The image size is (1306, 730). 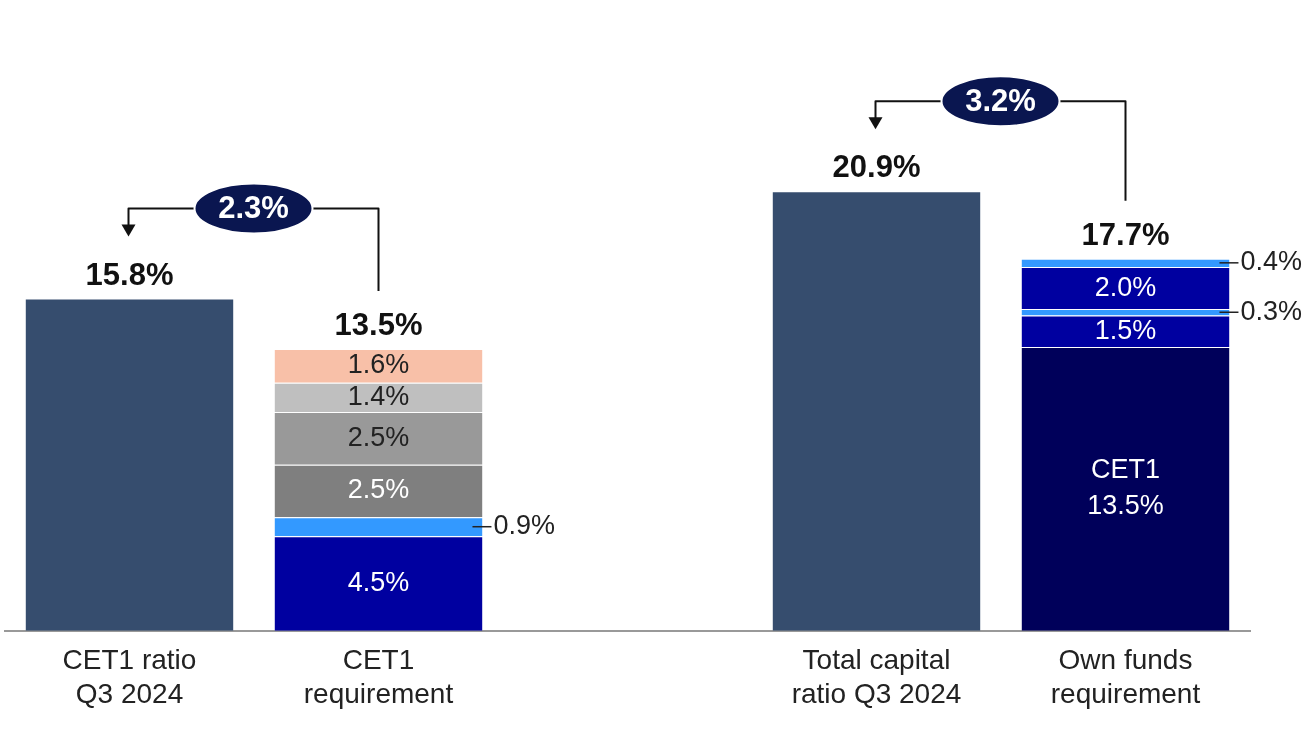 What do you see at coordinates (1125, 286) in the screenshot?
I see `data-label: 2.0%` at bounding box center [1125, 286].